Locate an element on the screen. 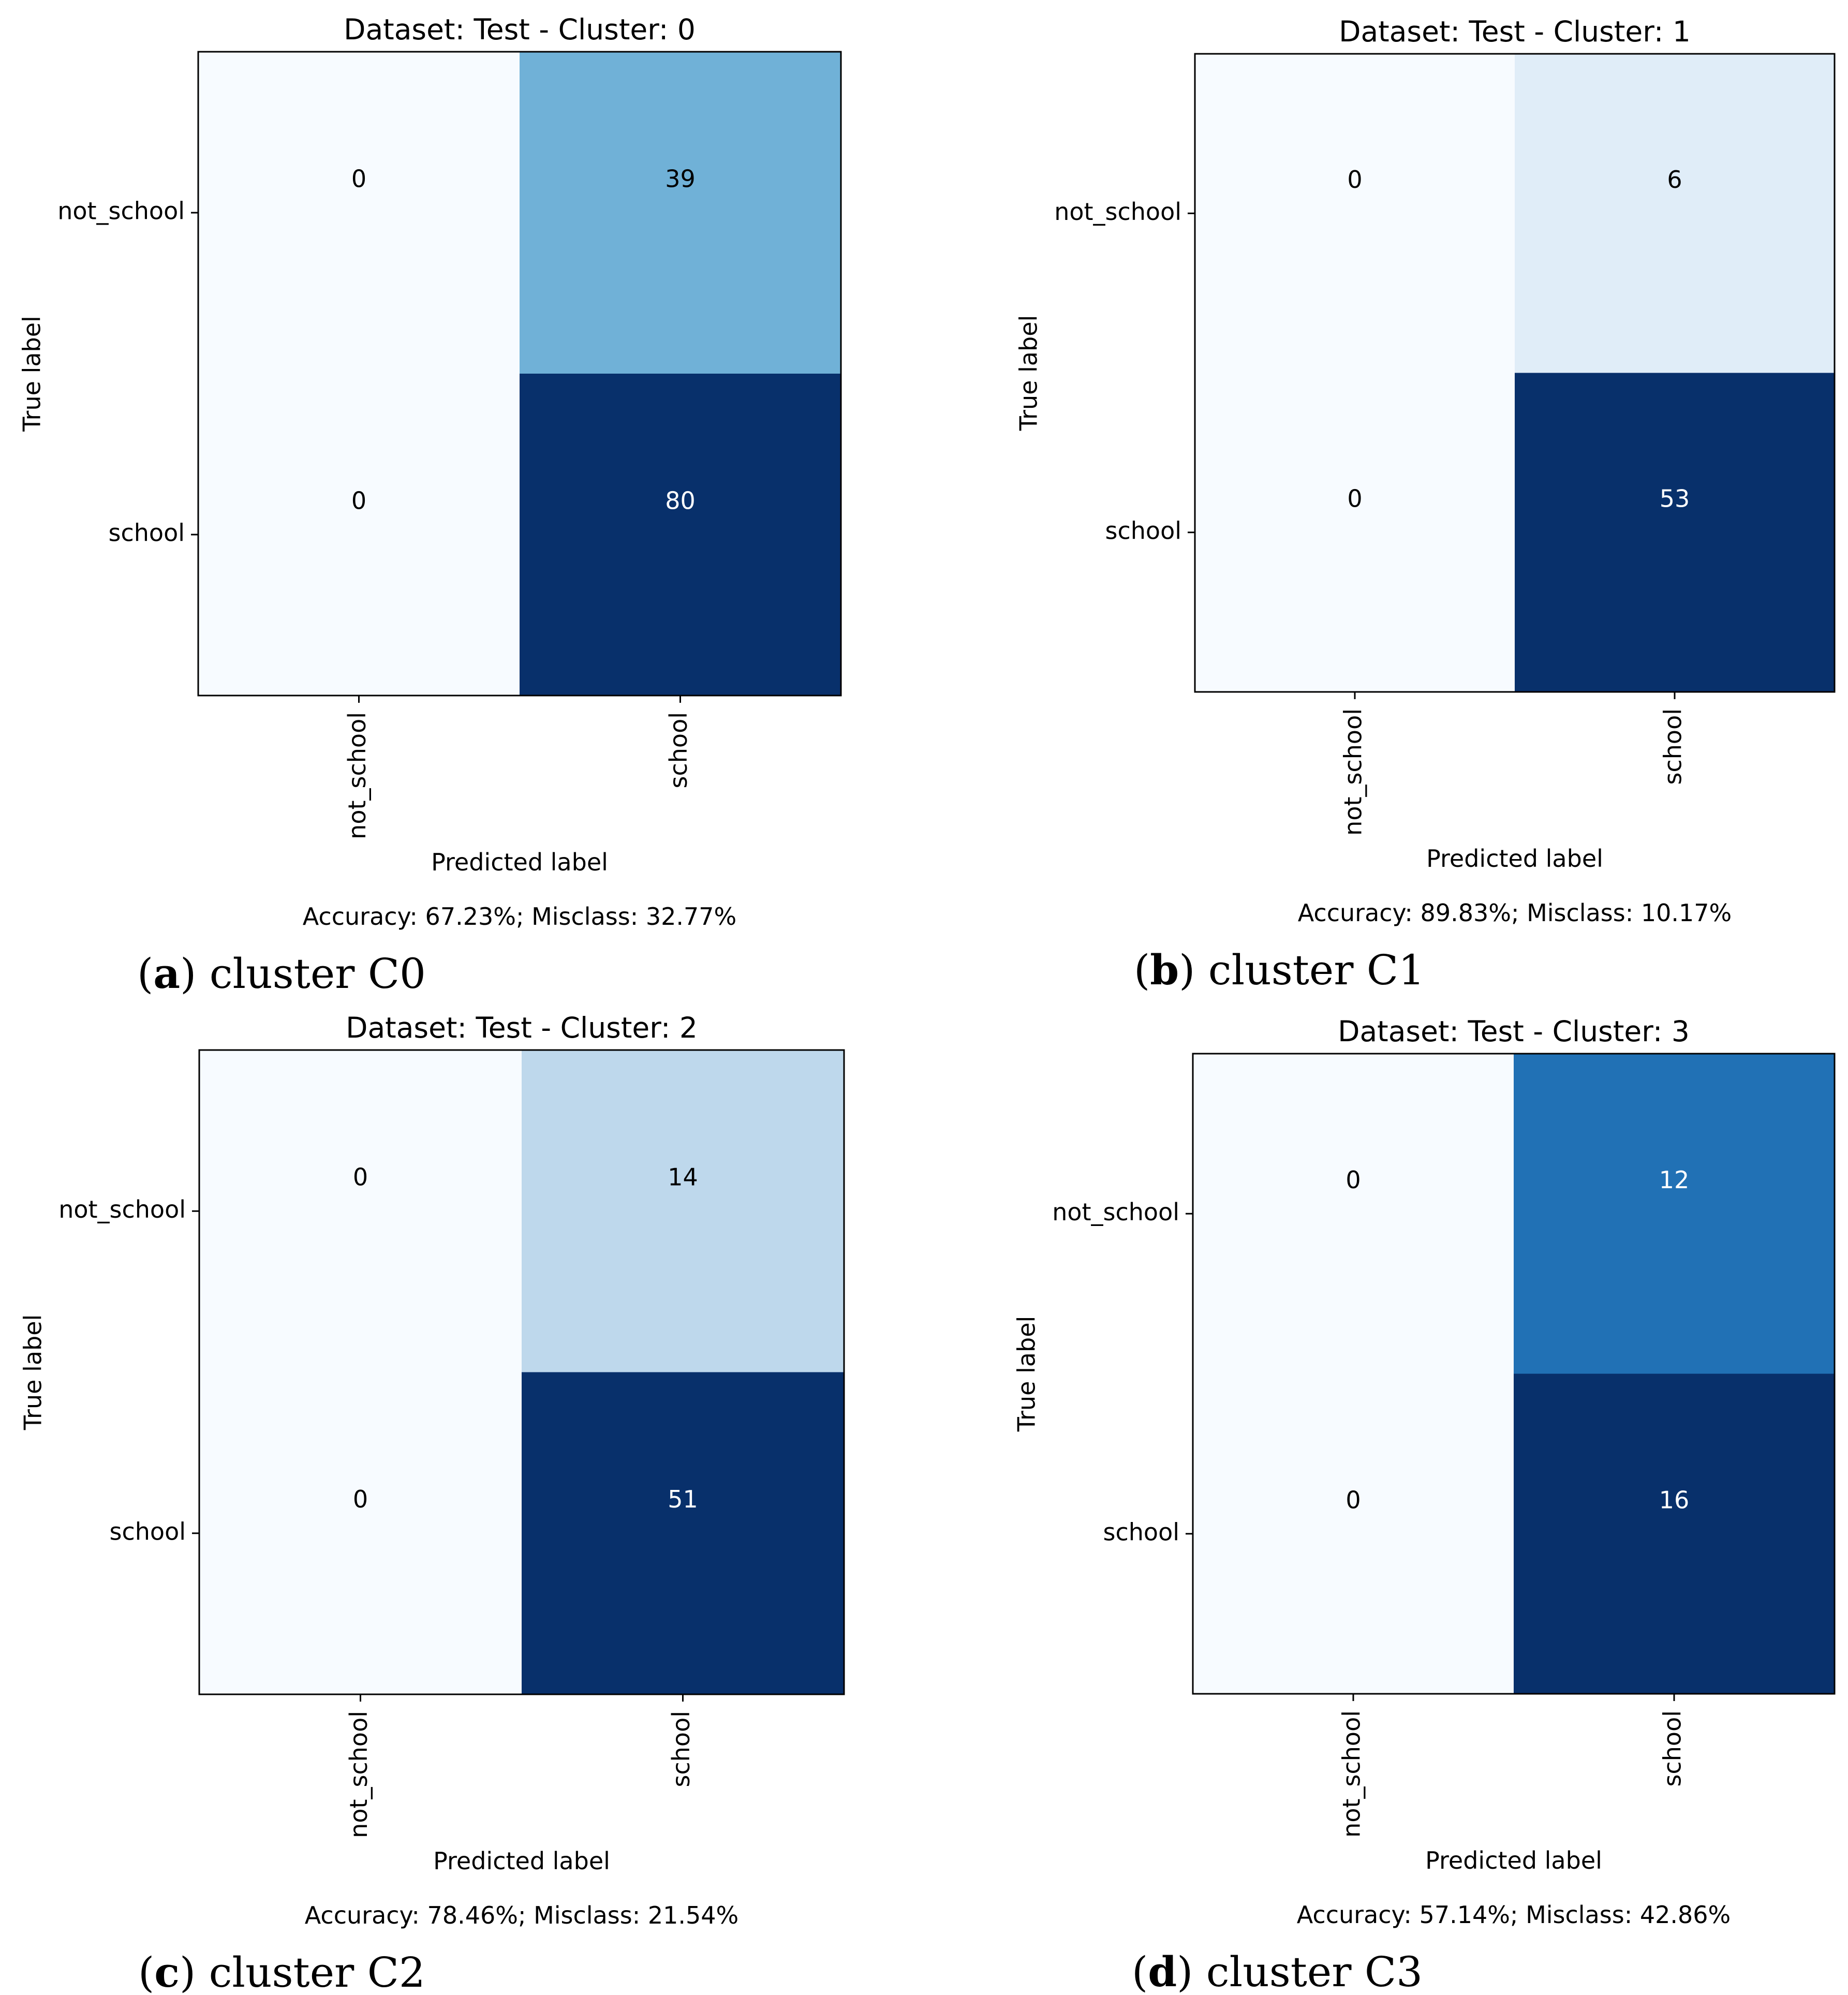 This screenshot has width=1848, height=1995. caption-text: cluster C2 is located at coordinates (317, 1972).